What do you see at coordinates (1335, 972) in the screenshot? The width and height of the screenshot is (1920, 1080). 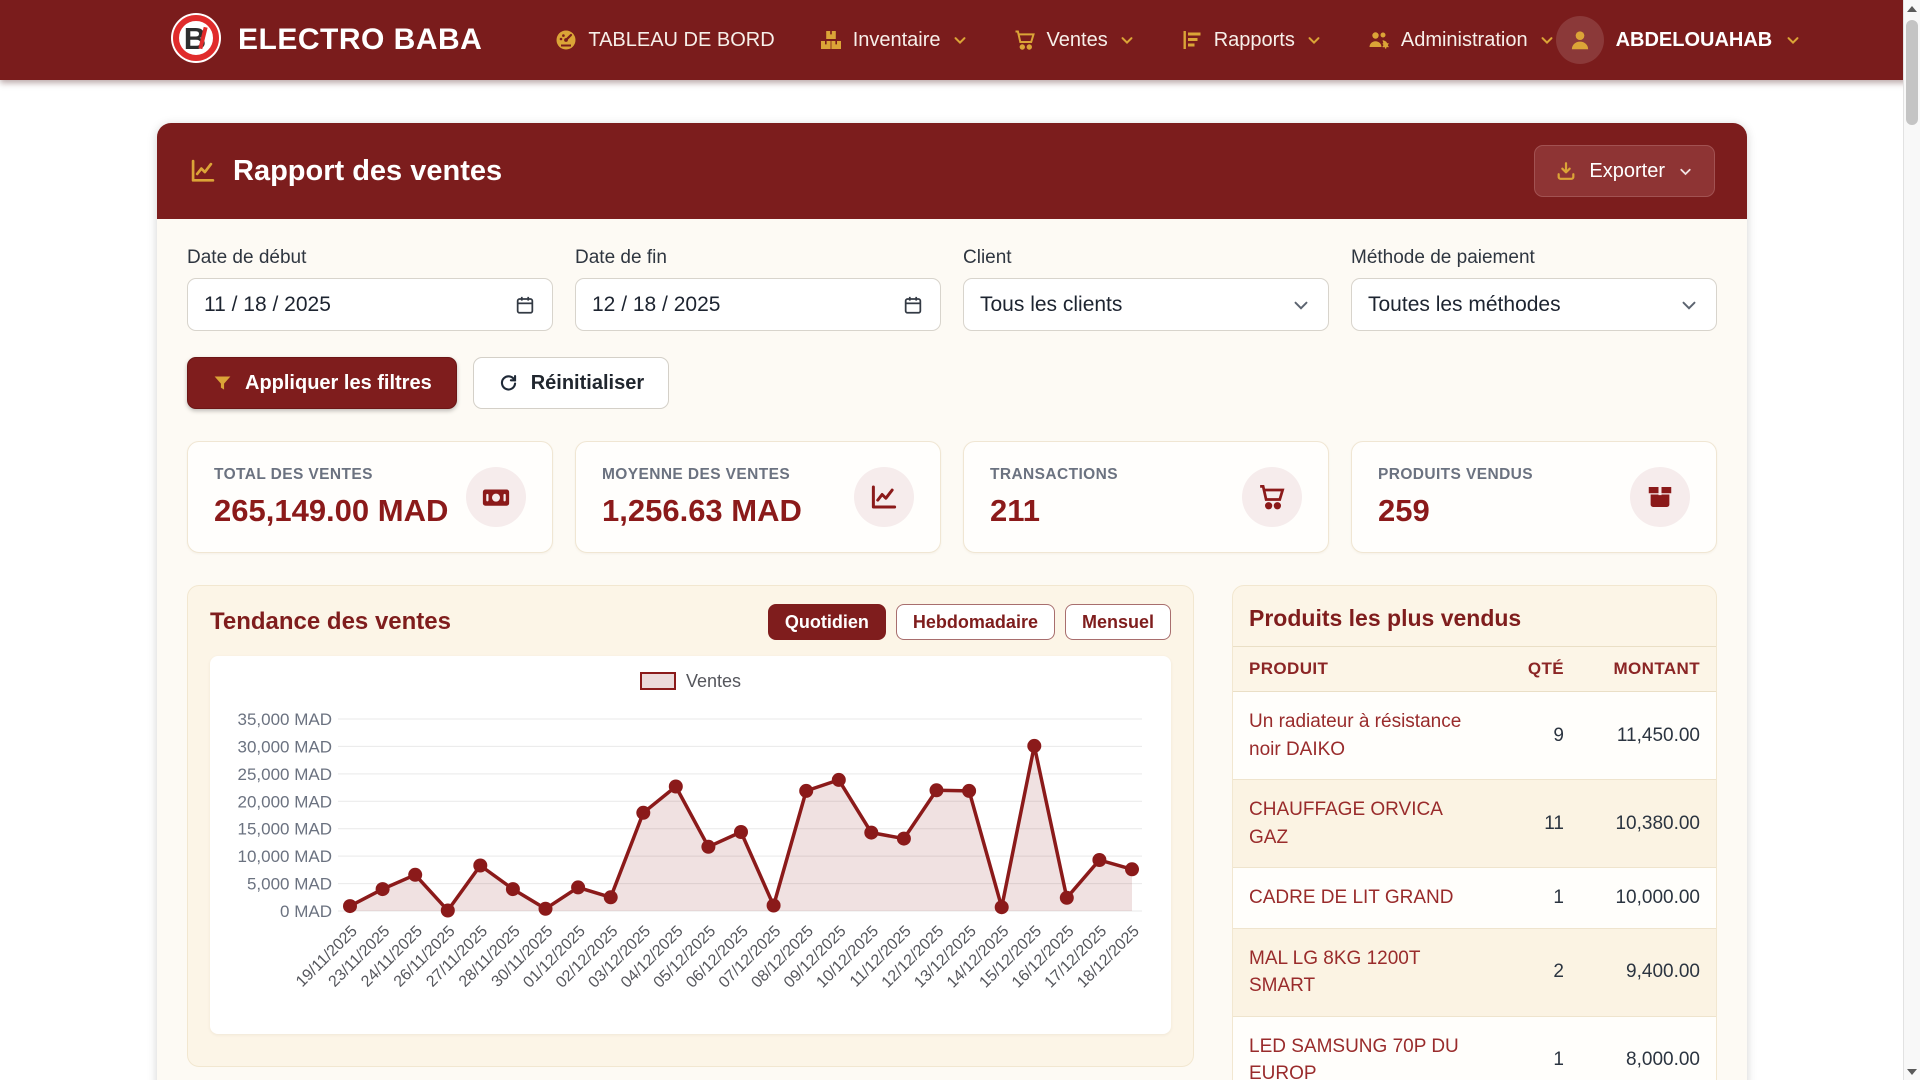 I see `product-name: MAL LG 8KG 1200T SMART` at bounding box center [1335, 972].